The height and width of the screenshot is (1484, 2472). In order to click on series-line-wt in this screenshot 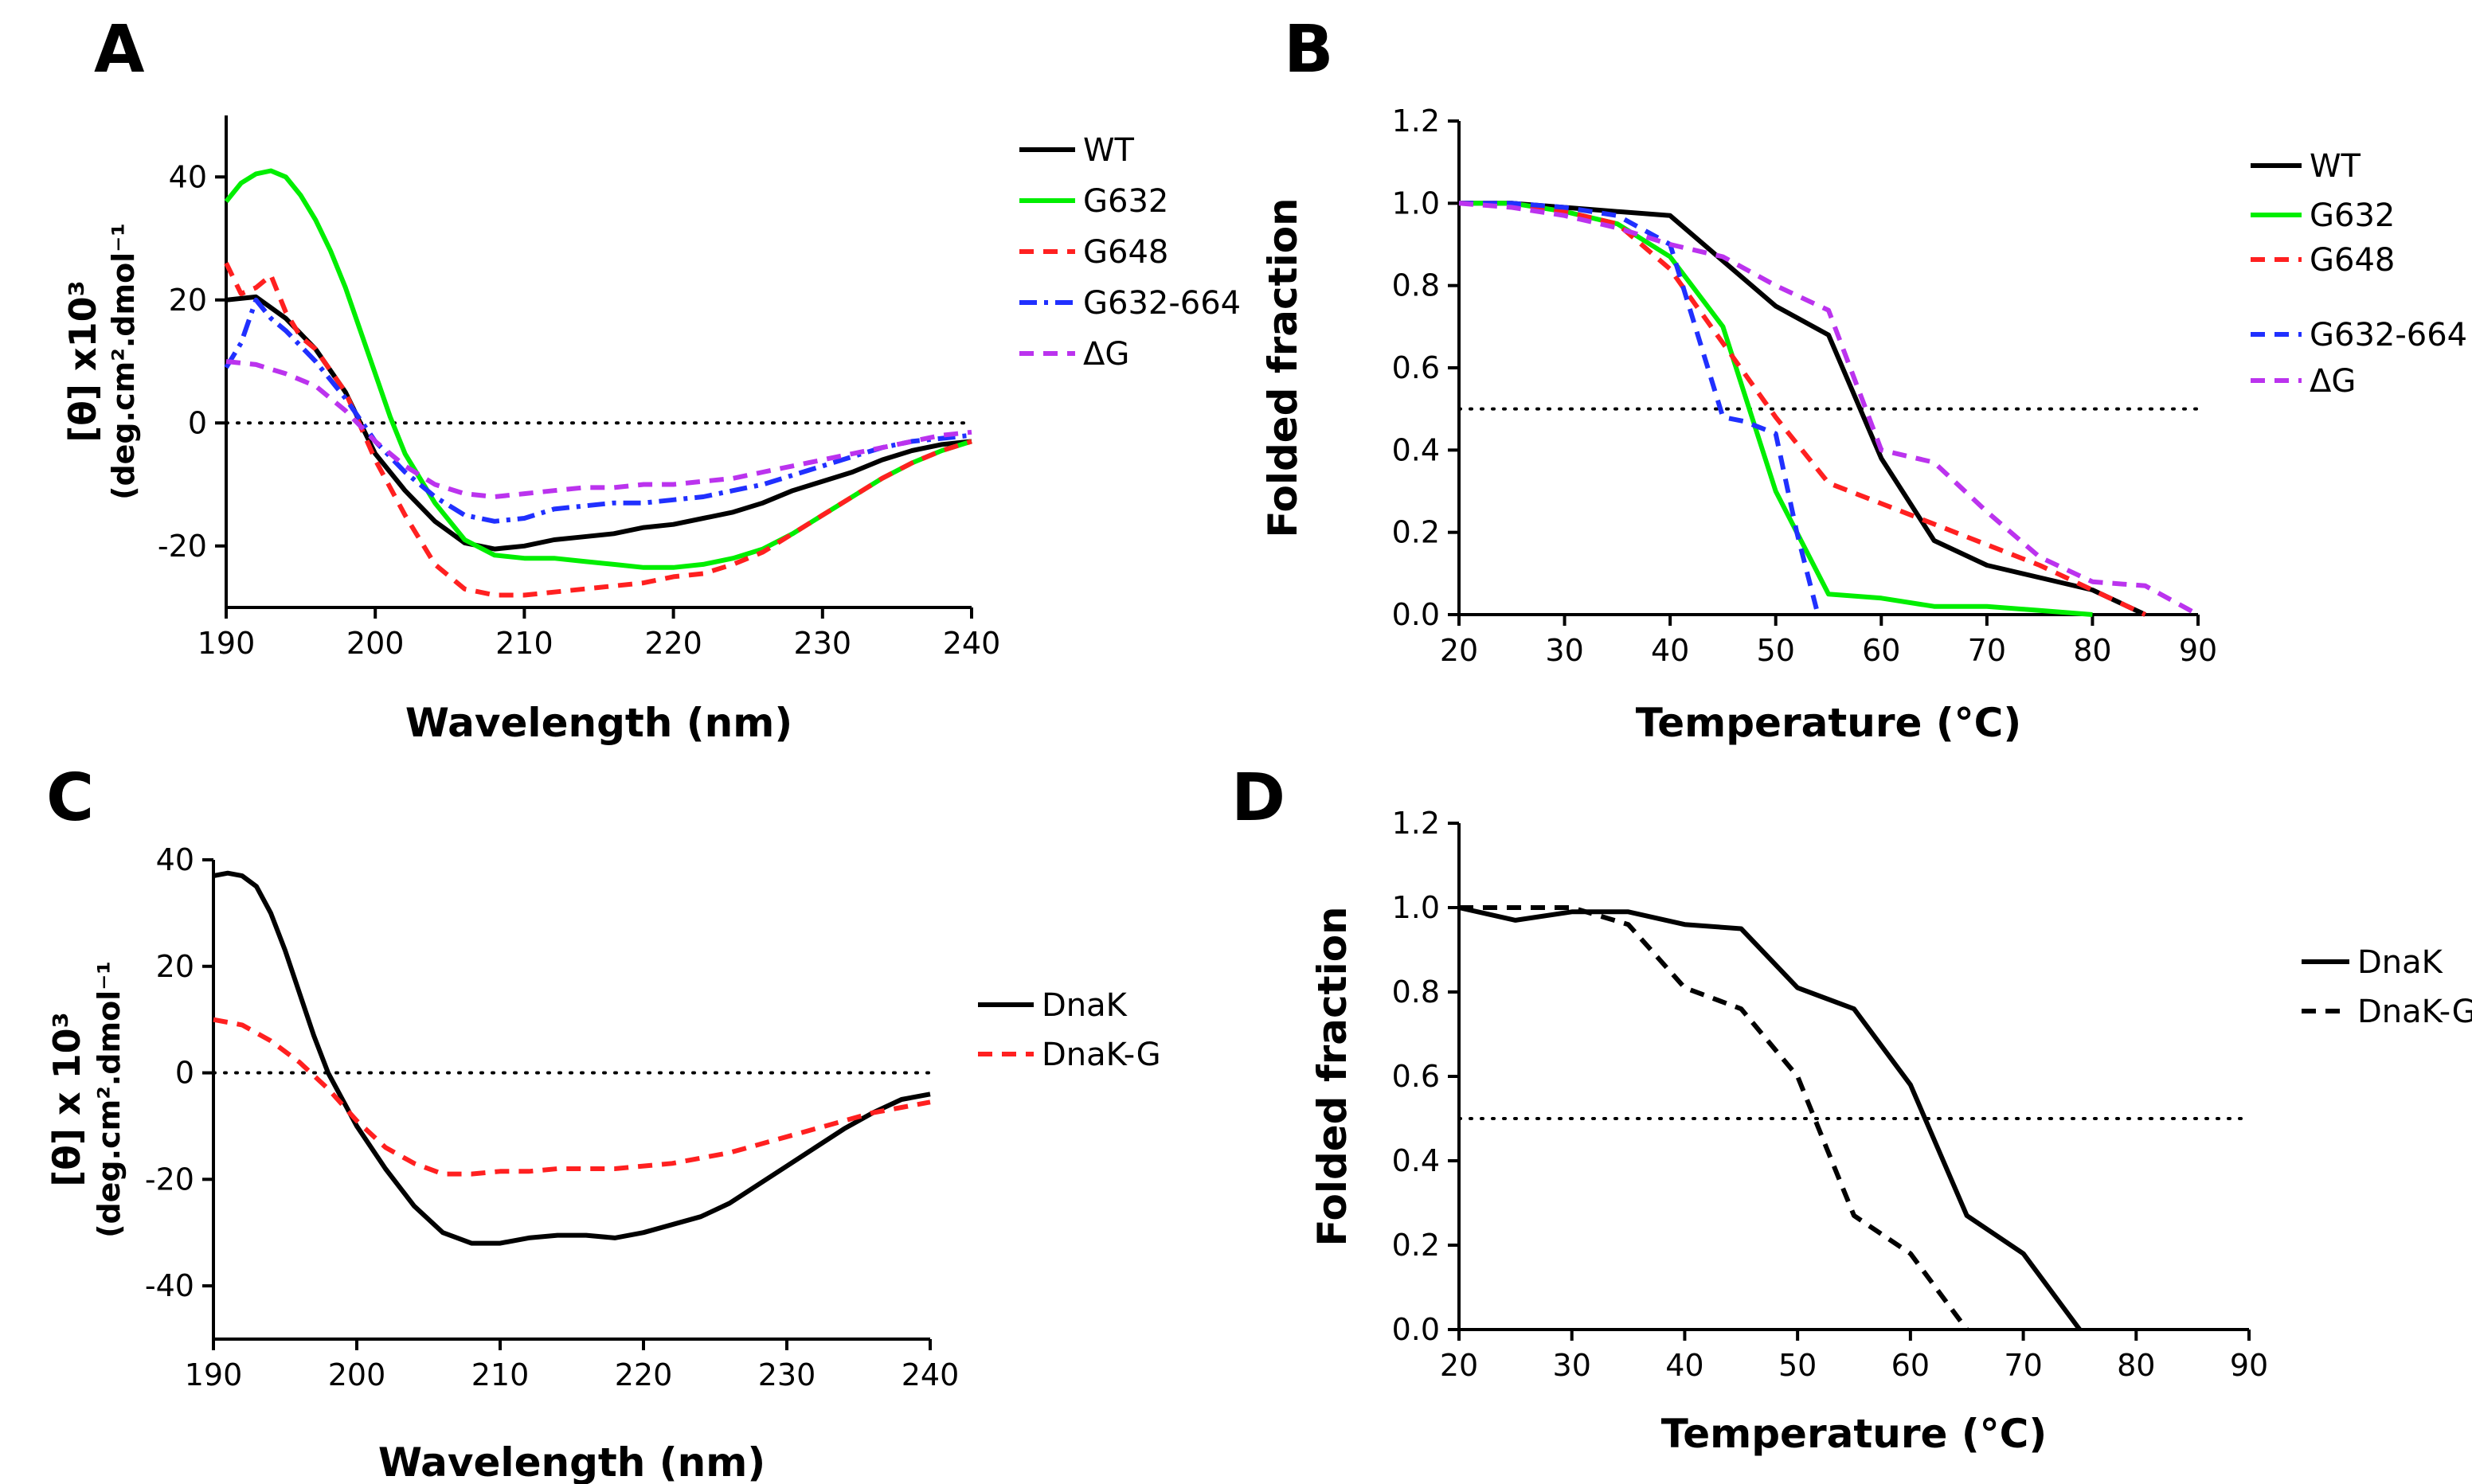, I will do `click(1802, 409)`.